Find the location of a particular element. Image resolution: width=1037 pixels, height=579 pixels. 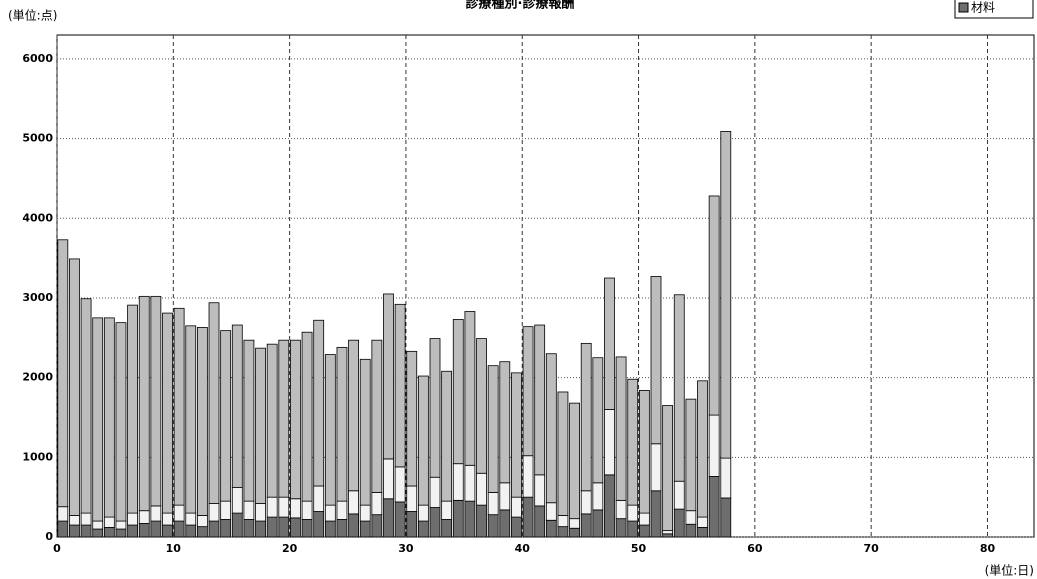

y-tick-label: 0 is located at coordinates (49, 536).